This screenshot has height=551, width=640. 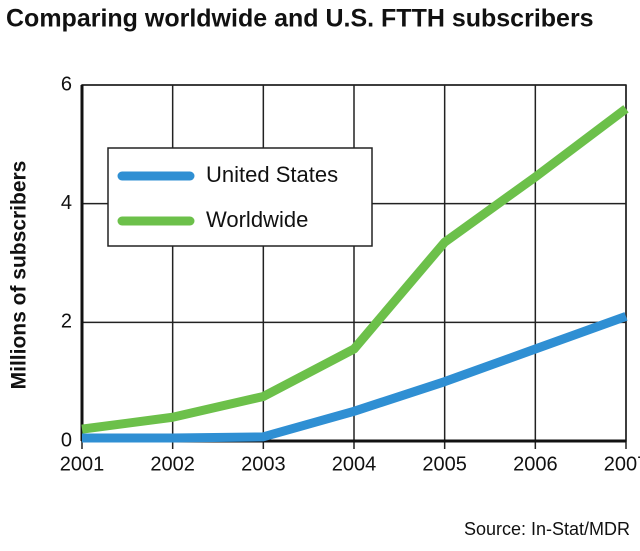 What do you see at coordinates (19, 275) in the screenshot?
I see `y-axis-label: Millions of subscribers` at bounding box center [19, 275].